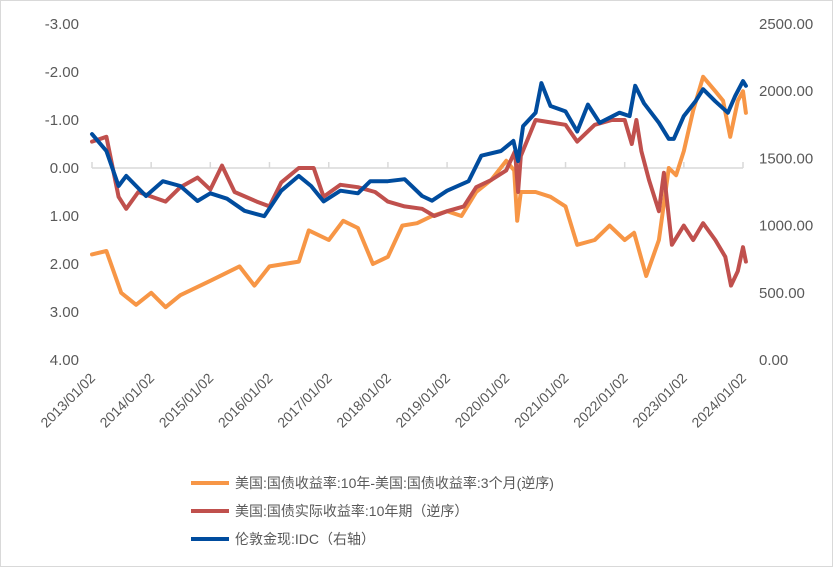 This screenshot has width=833, height=567. Describe the element at coordinates (786, 24) in the screenshot. I see `right-axis-tick-label: 2500.00` at that location.